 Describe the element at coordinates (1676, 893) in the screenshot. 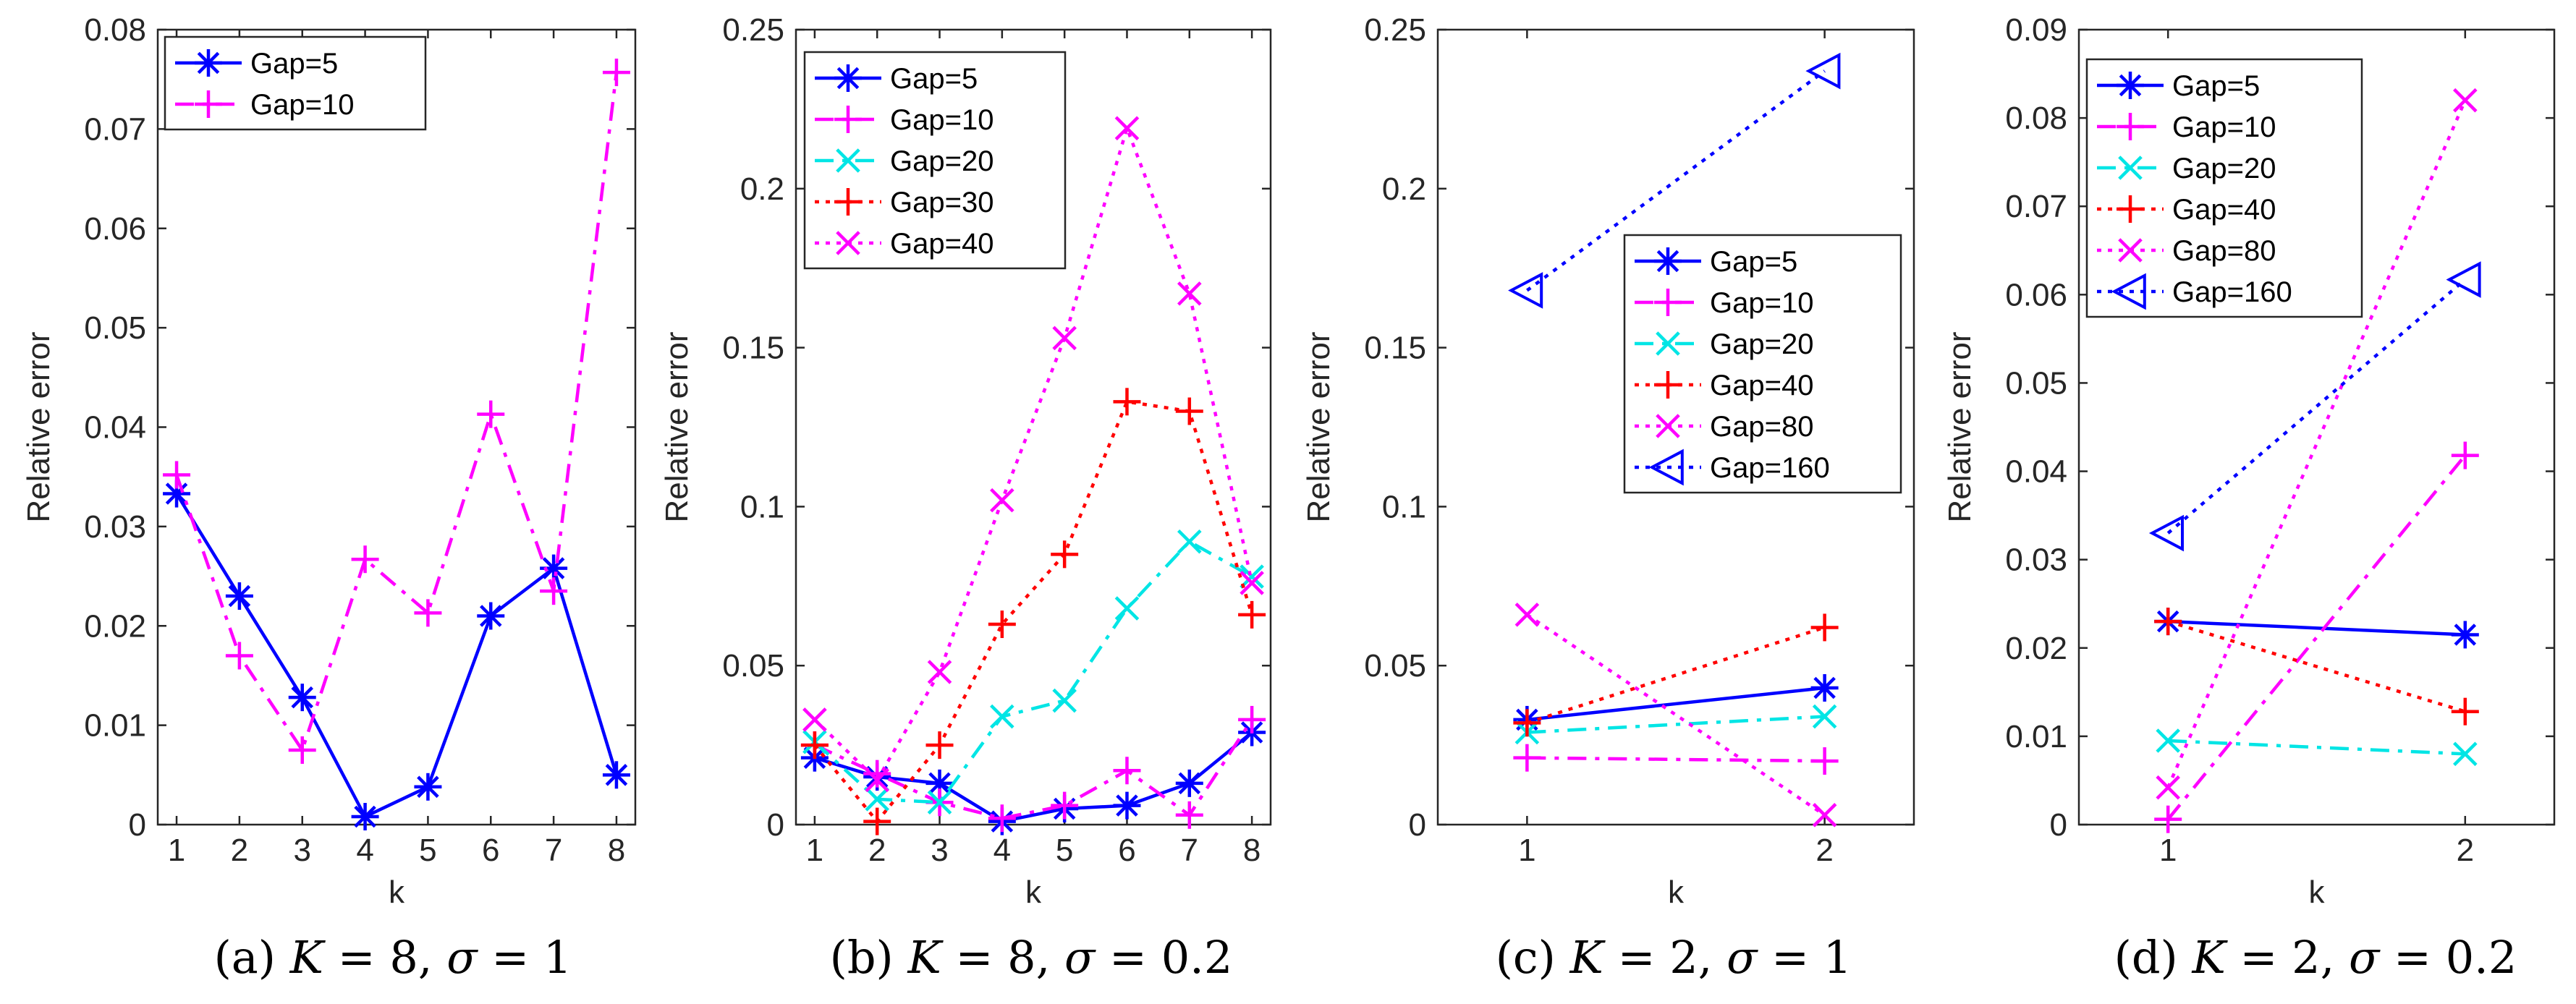

I see `x-axis-label: k` at that location.